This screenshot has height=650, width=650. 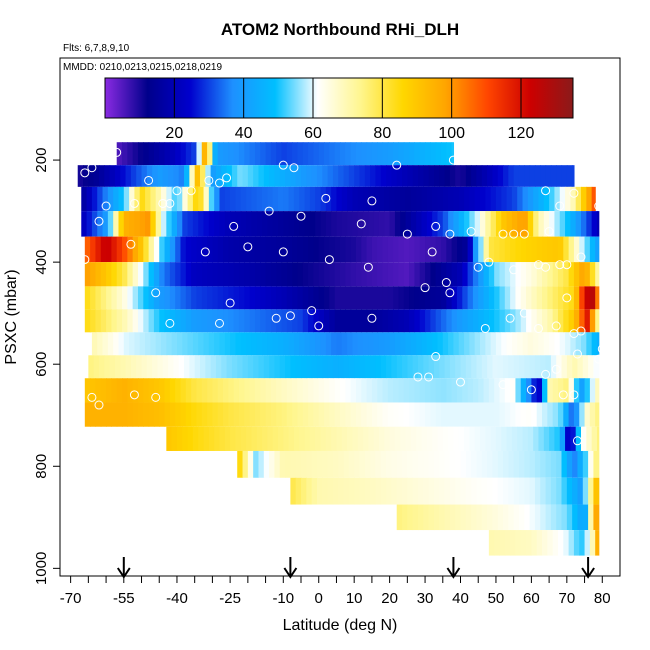 What do you see at coordinates (496, 598) in the screenshot?
I see `x-tick-label: 50` at bounding box center [496, 598].